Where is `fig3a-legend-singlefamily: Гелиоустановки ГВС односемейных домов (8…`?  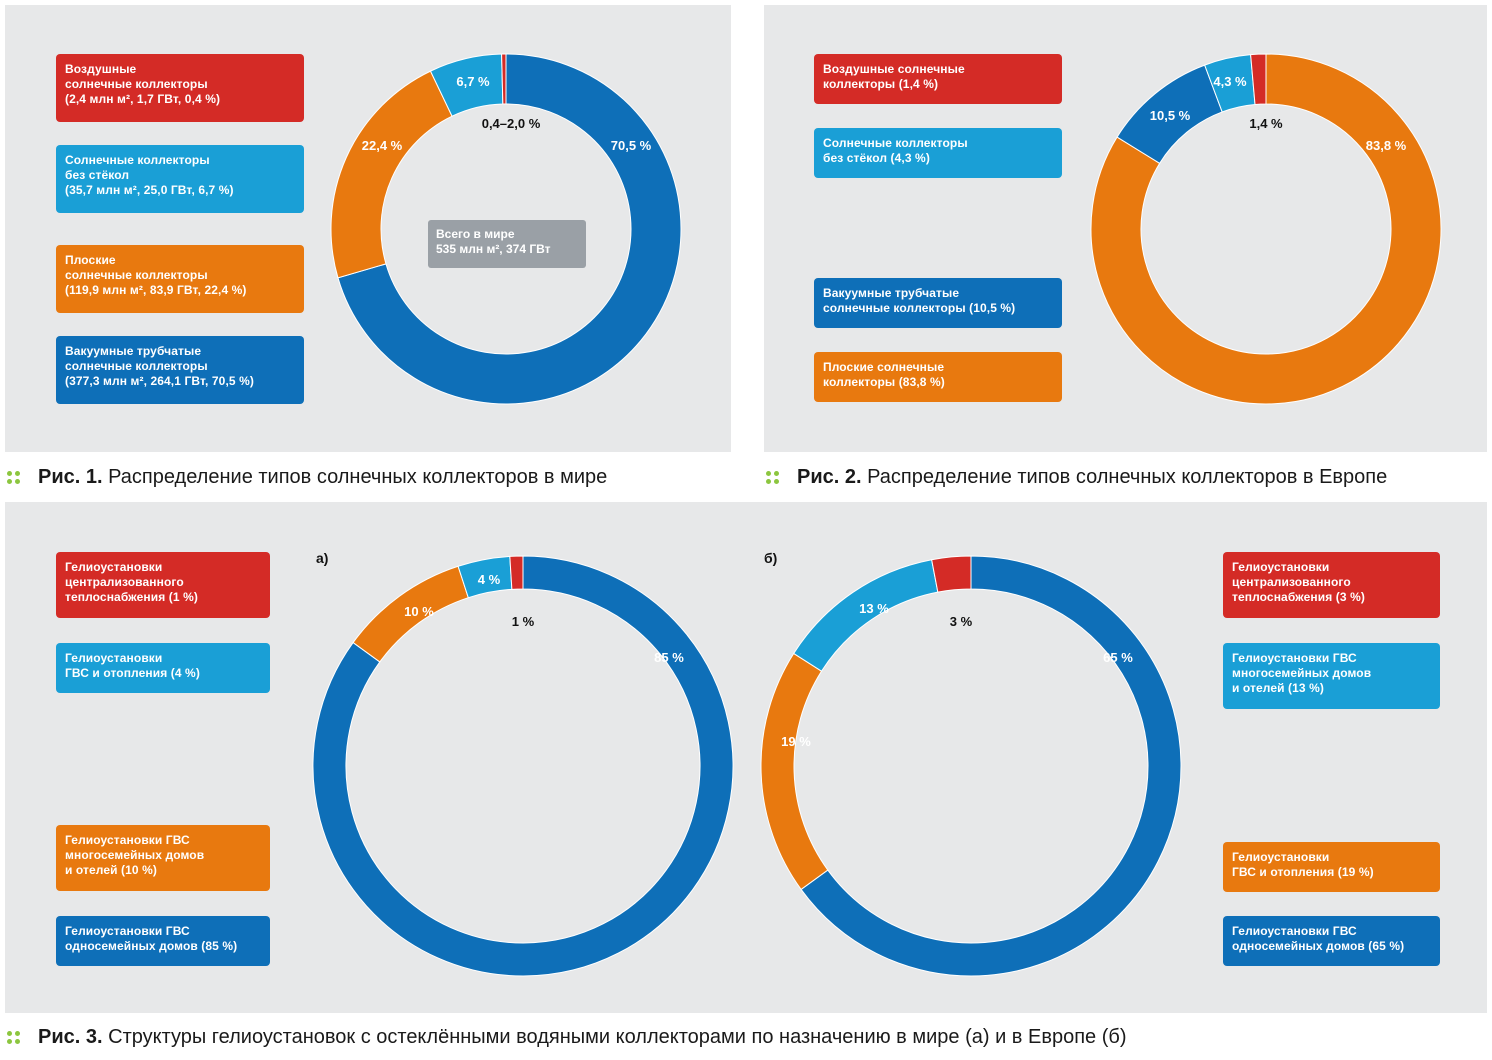
fig3a-legend-singlefamily: Гелиоустановки ГВС односемейных домов (8… is located at coordinates (163, 941).